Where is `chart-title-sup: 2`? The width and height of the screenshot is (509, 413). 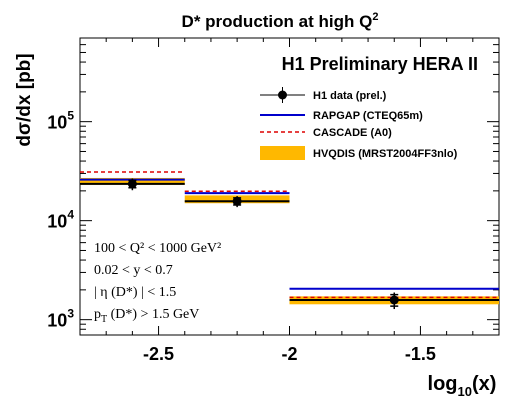
chart-title-sup: 2 is located at coordinates (375, 17).